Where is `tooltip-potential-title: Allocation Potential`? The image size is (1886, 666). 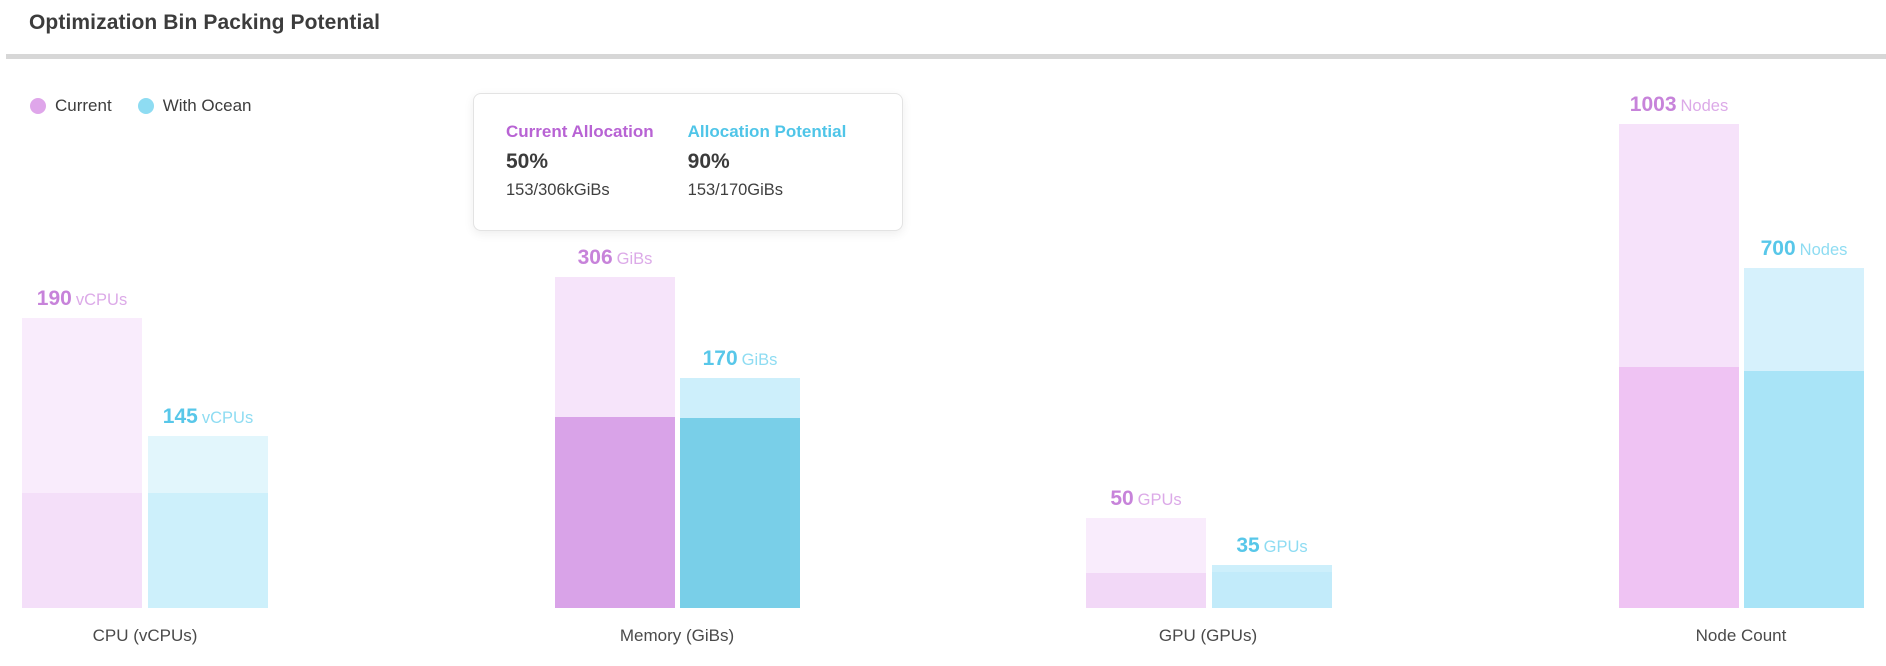
tooltip-potential-title: Allocation Potential is located at coordinates (767, 131).